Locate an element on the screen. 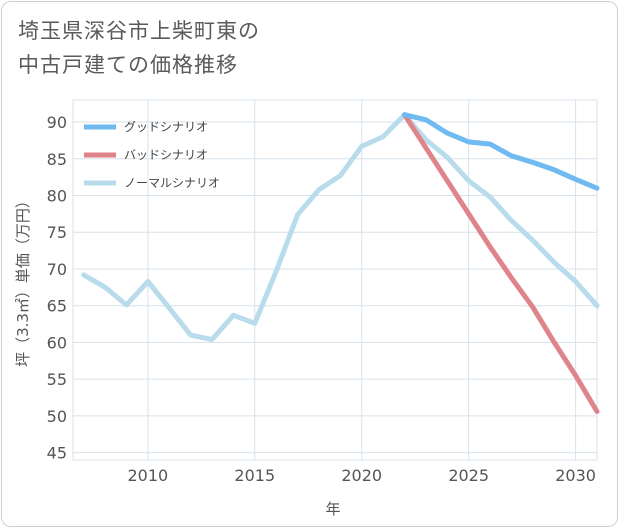 This screenshot has width=621, height=530. y-tick-label: 90 is located at coordinates (57, 122).